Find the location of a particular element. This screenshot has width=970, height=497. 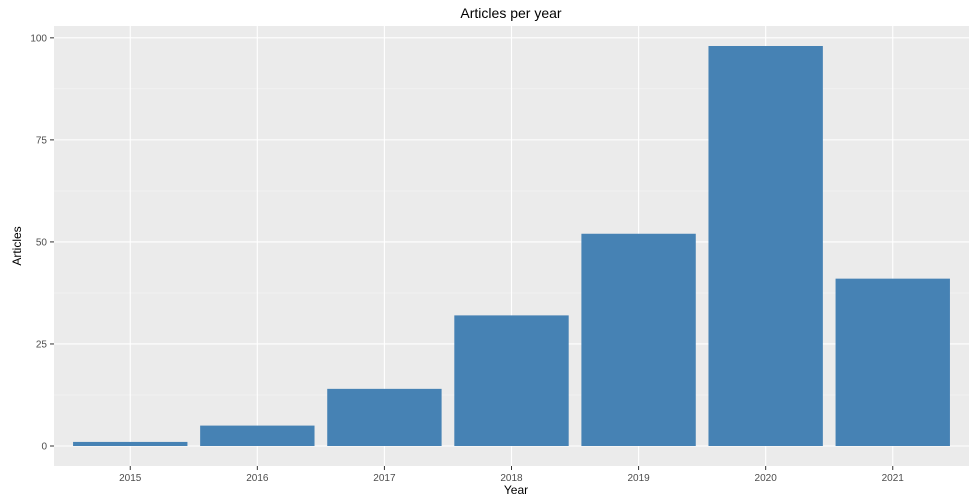

x-tick-label: 2018 is located at coordinates (511, 478).